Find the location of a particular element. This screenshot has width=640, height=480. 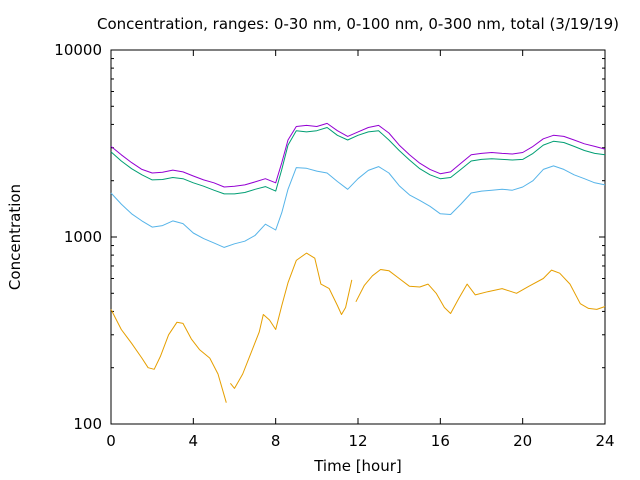

x-tick-label: 20 is located at coordinates (522, 441).